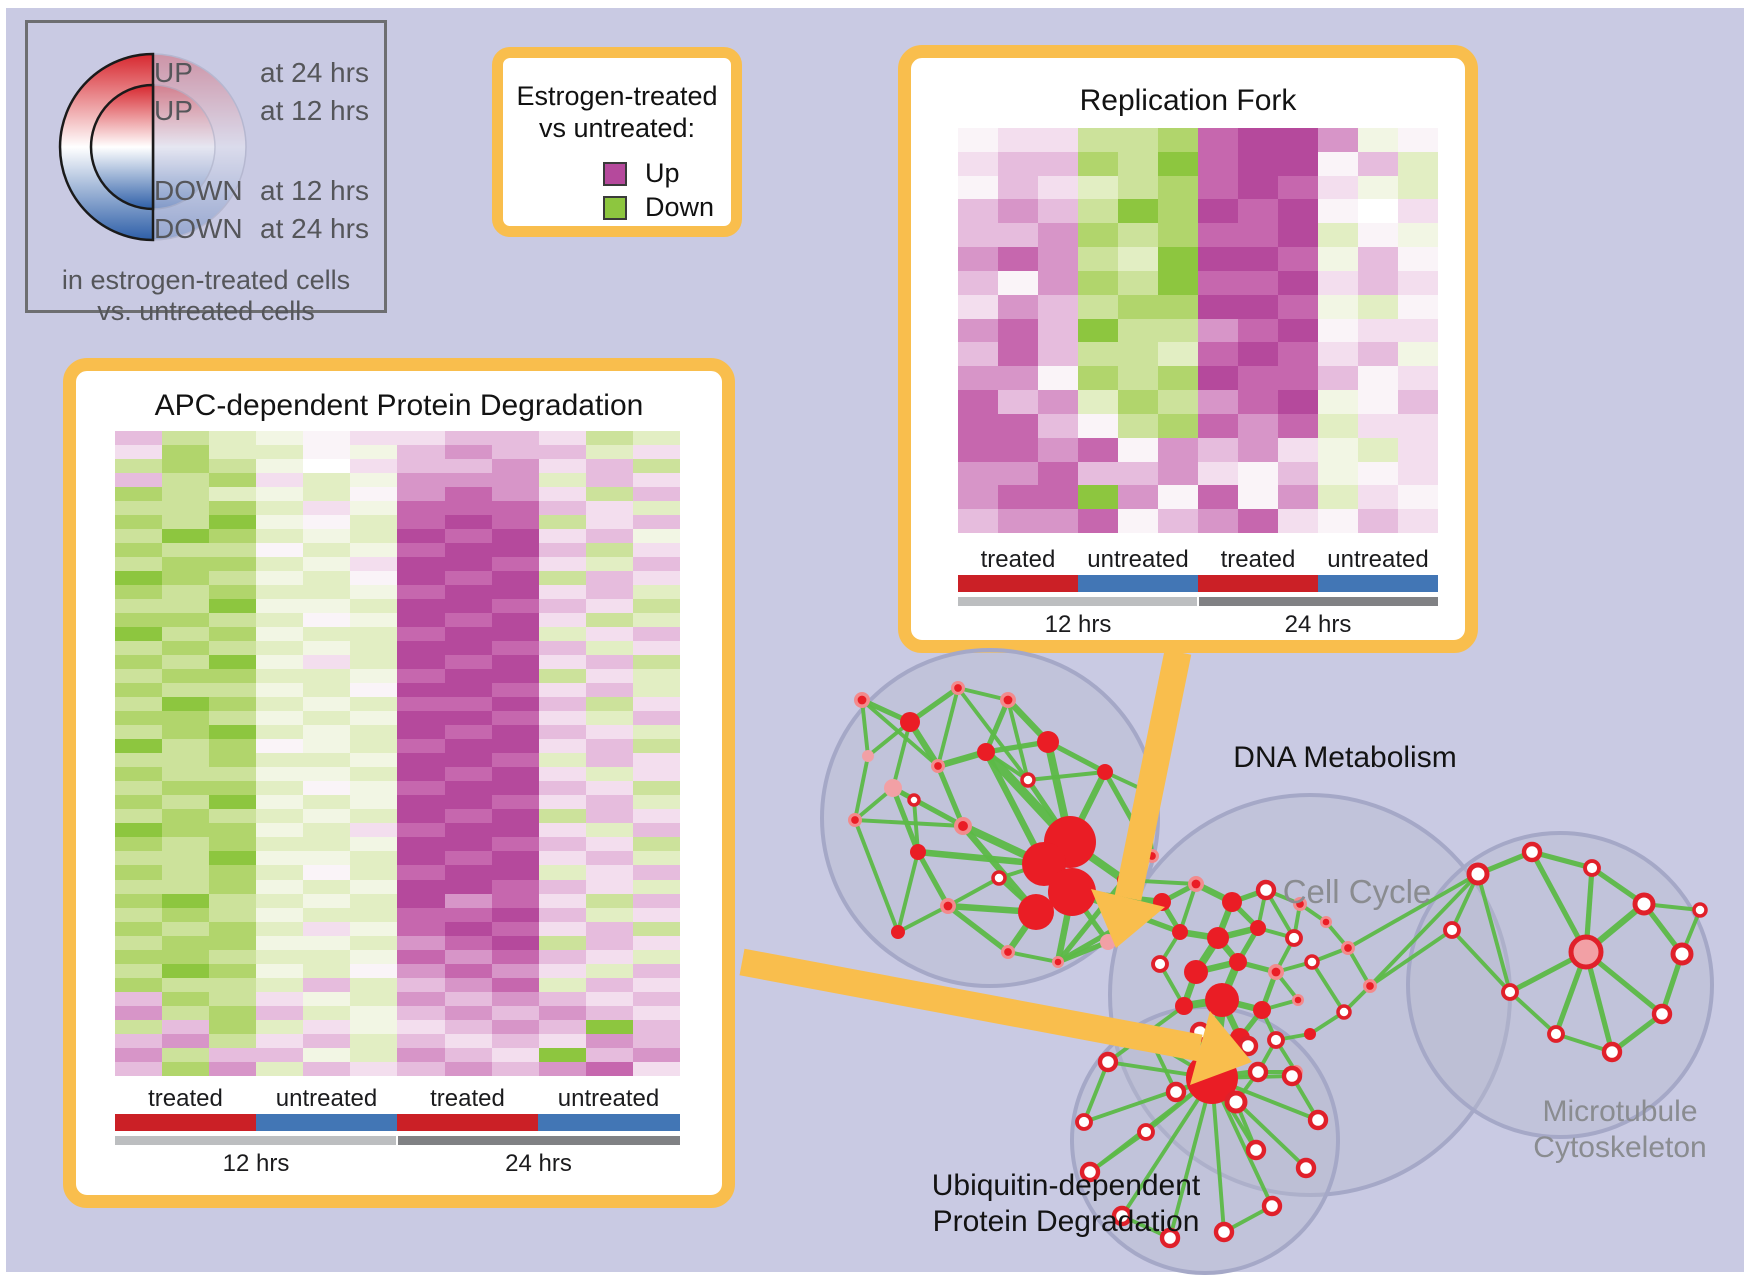 The width and height of the screenshot is (1750, 1279). What do you see at coordinates (185, 1098) in the screenshot?
I see `apc-group-label-treated-12: treated` at bounding box center [185, 1098].